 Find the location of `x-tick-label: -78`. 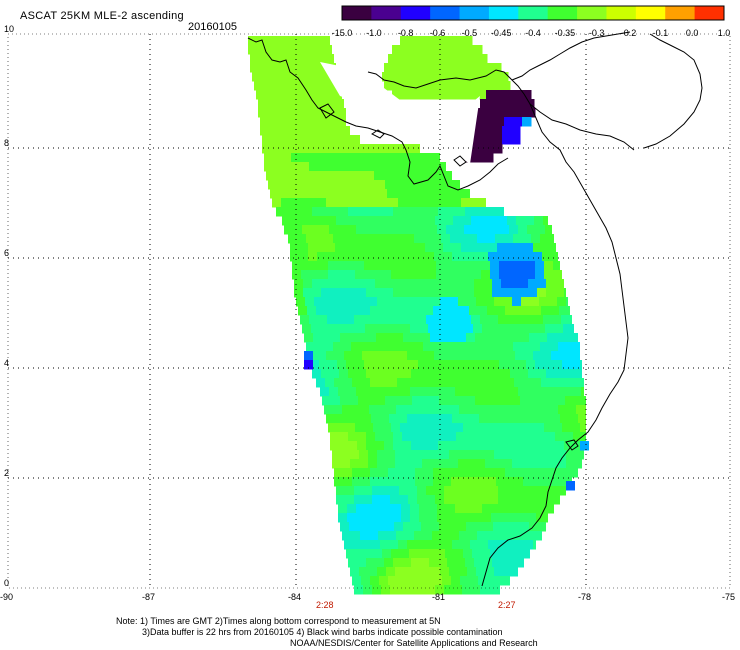

x-tick-label: -78 is located at coordinates (585, 597).